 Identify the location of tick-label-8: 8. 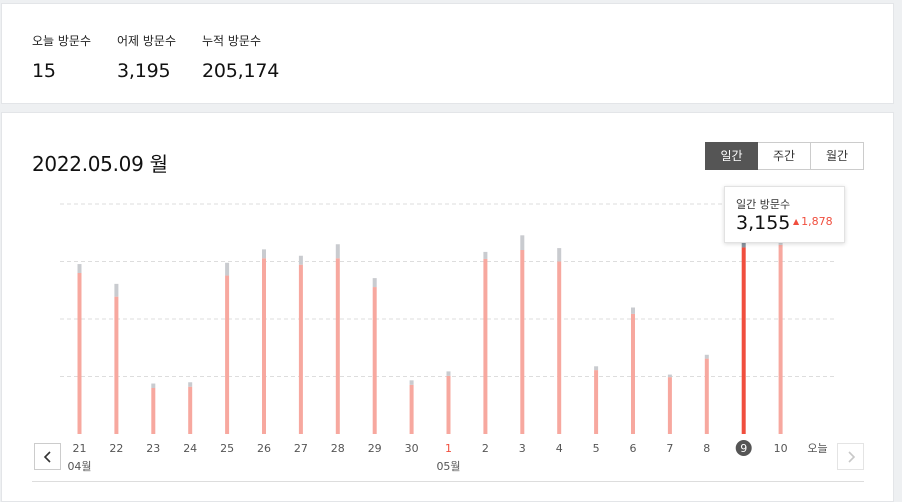
(706, 448).